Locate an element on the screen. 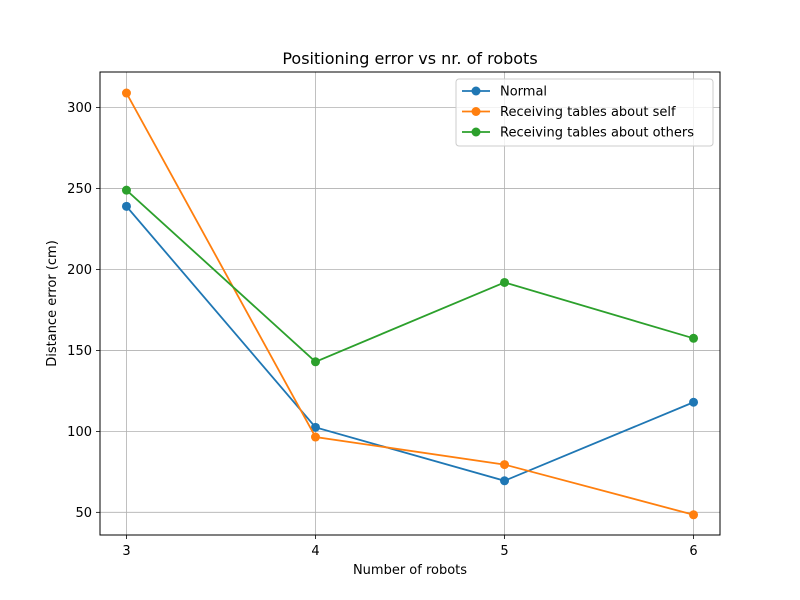 This screenshot has width=800, height=600. x-tick-label: 3 is located at coordinates (126, 551).